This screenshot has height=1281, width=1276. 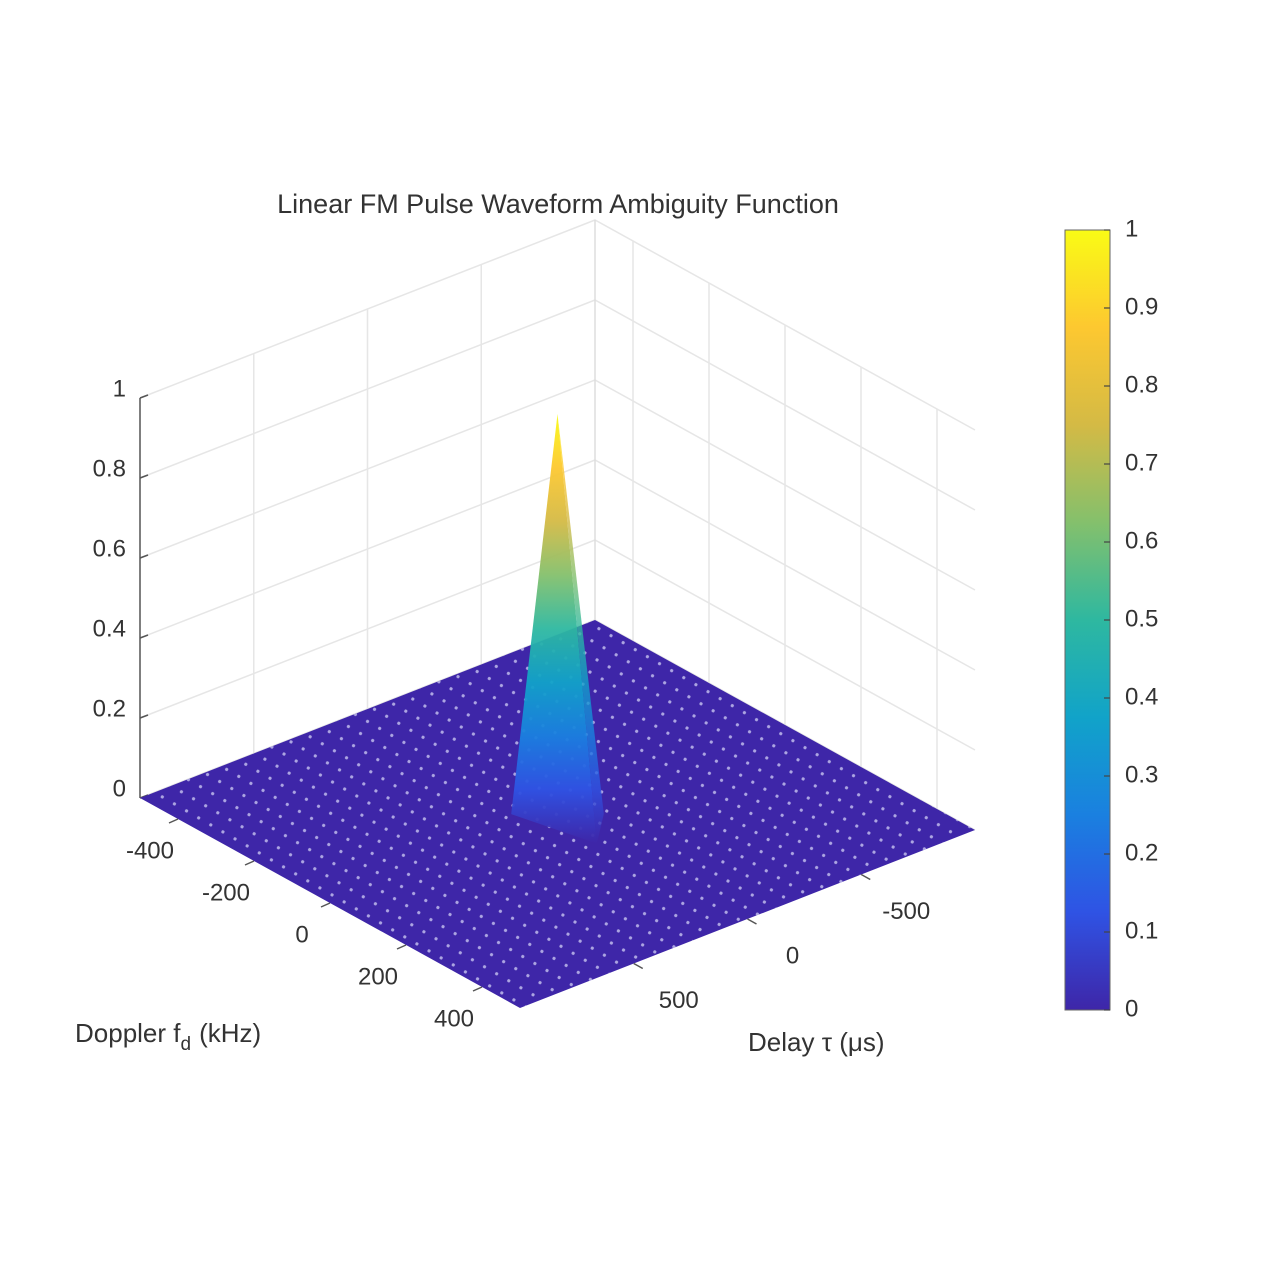 What do you see at coordinates (1141, 384) in the screenshot?
I see `colorbar-tick-label: 0.8` at bounding box center [1141, 384].